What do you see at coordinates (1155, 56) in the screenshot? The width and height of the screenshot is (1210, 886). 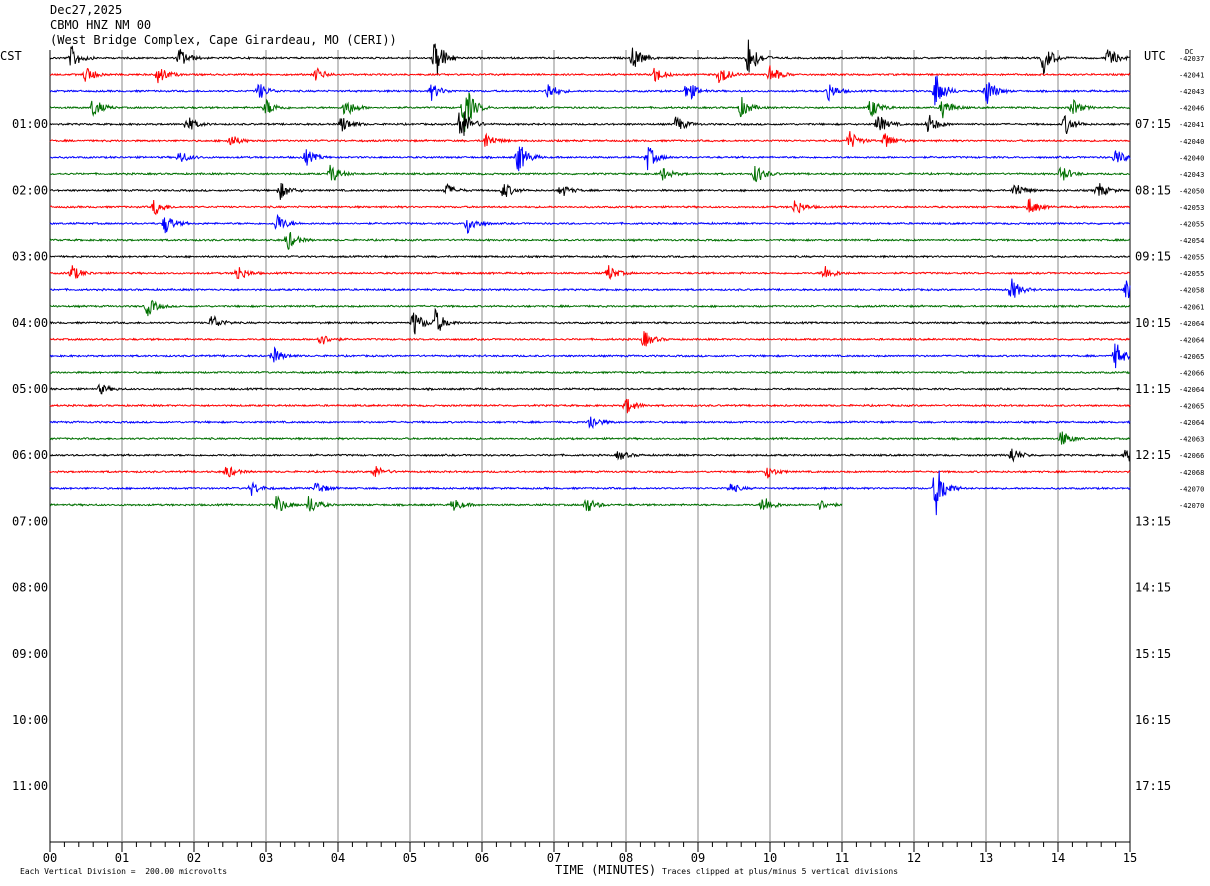 I see `axis-right-label: UTC` at bounding box center [1155, 56].